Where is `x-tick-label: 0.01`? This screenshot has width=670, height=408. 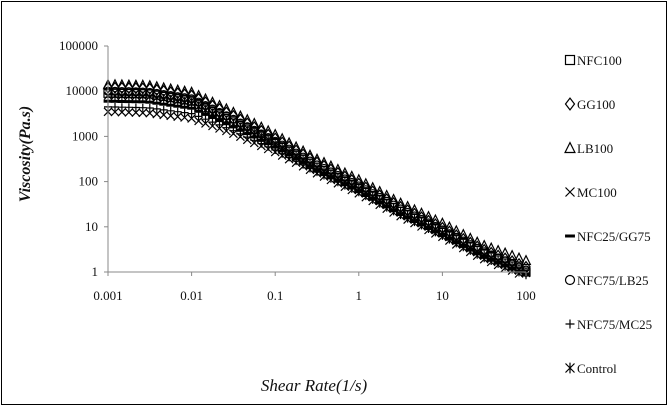
x-tick-label: 0.01 is located at coordinates (191, 295).